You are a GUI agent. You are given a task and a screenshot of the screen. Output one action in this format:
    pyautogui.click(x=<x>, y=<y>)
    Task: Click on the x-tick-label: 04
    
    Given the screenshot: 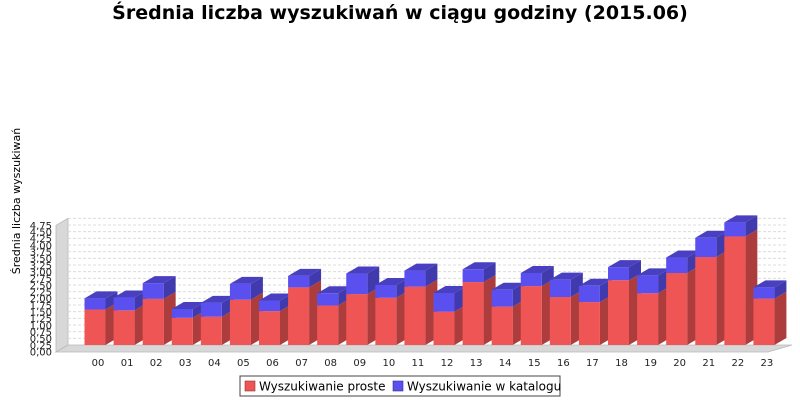 What is the action you would take?
    pyautogui.click(x=214, y=363)
    